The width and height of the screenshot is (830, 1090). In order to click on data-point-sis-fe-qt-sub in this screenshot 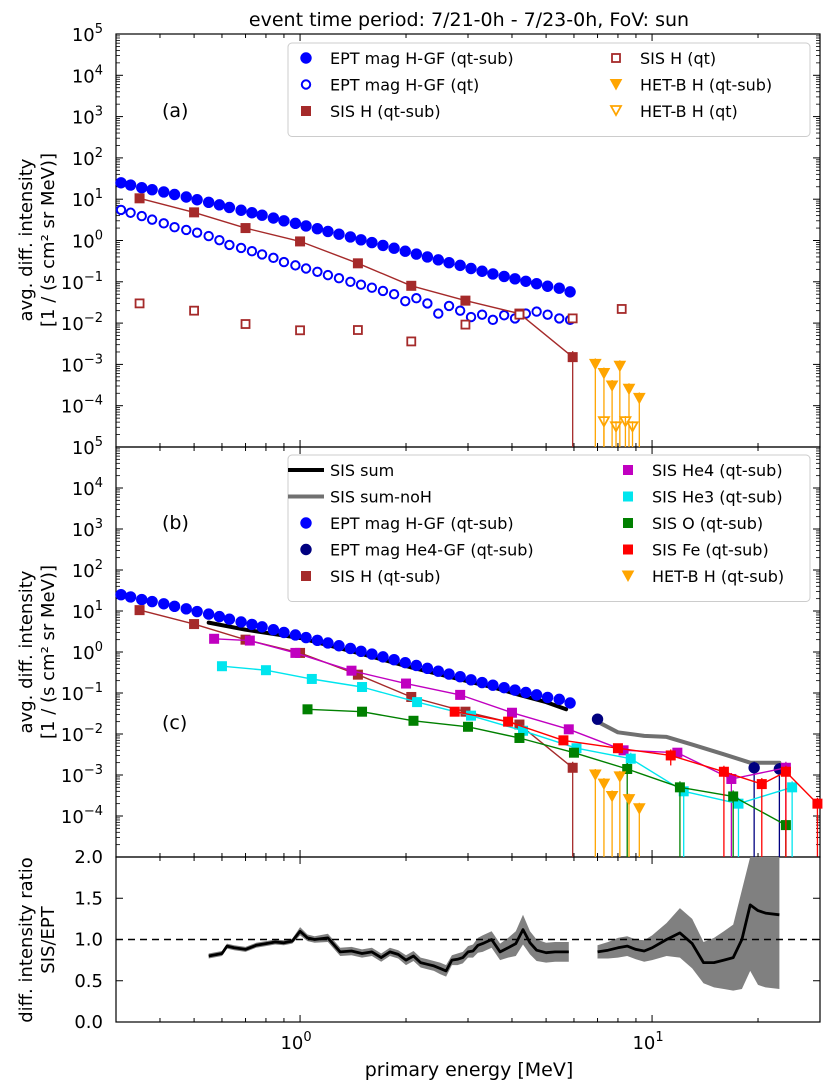, I will do `click(617, 748)`.